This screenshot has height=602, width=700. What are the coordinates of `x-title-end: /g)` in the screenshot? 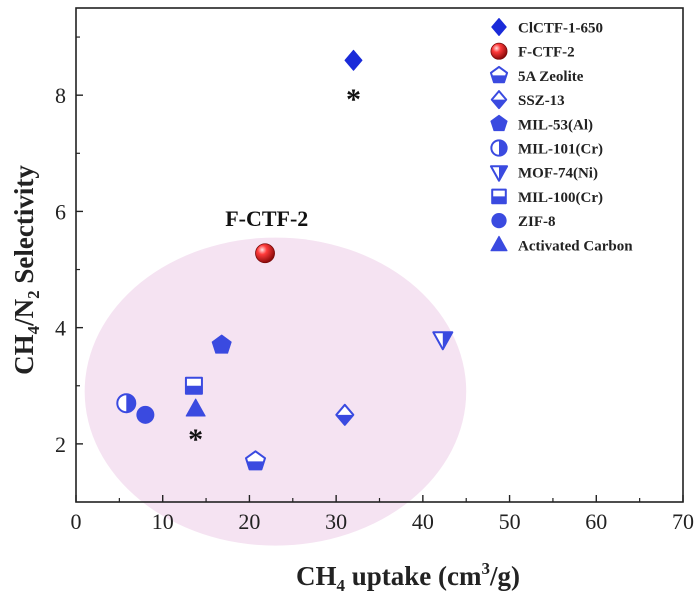 It's located at (504, 576).